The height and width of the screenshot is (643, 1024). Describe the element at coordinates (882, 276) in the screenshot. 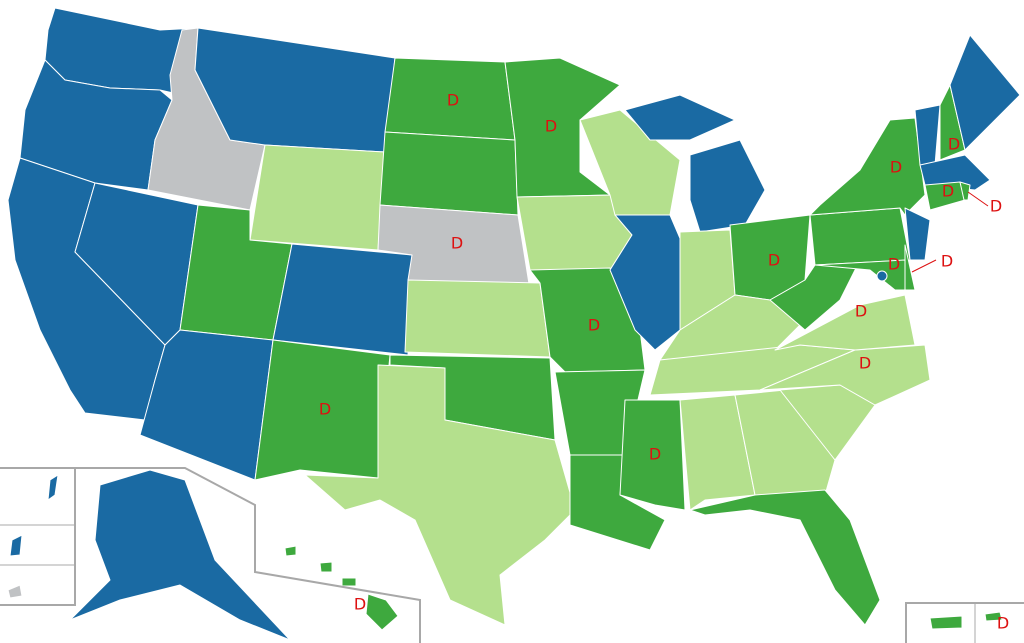

I see `dc-marker` at that location.